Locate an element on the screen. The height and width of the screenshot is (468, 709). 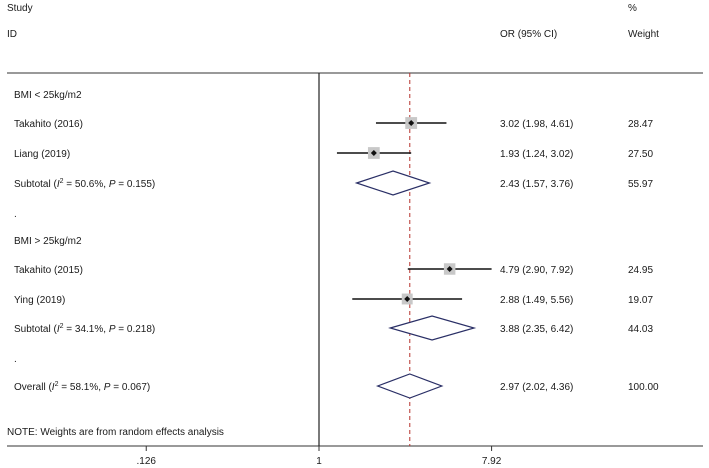
header-study: Study is located at coordinates (20, 8).